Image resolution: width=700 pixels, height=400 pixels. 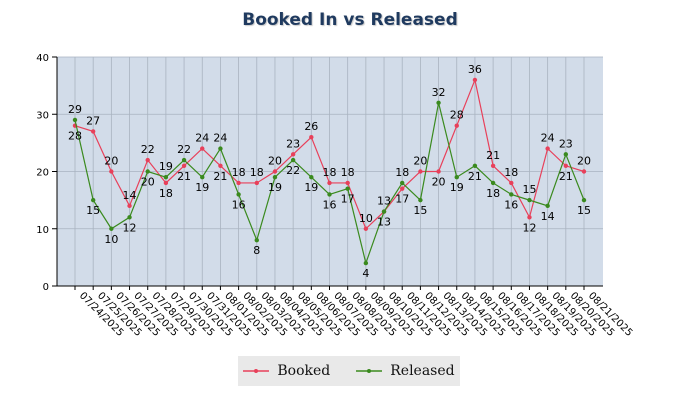 I want to click on data-label-released: 17, so click(x=348, y=199).